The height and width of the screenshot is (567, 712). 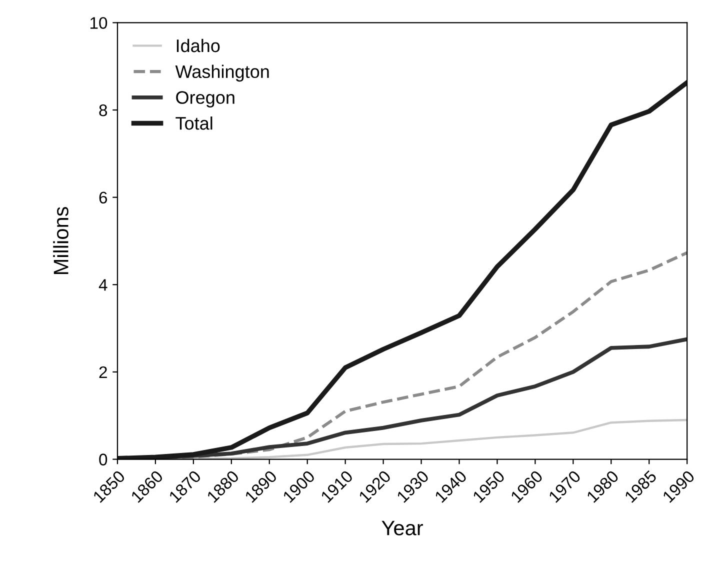 What do you see at coordinates (402, 528) in the screenshot?
I see `x-axis-title: Year` at bounding box center [402, 528].